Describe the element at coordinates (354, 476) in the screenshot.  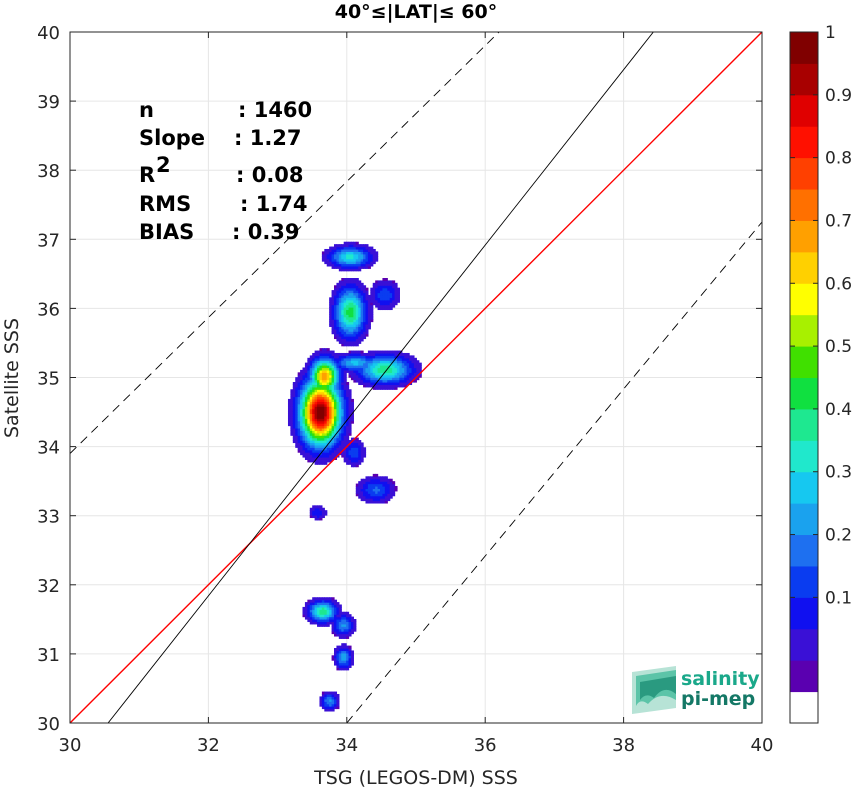
I see `density-heatmap` at that location.